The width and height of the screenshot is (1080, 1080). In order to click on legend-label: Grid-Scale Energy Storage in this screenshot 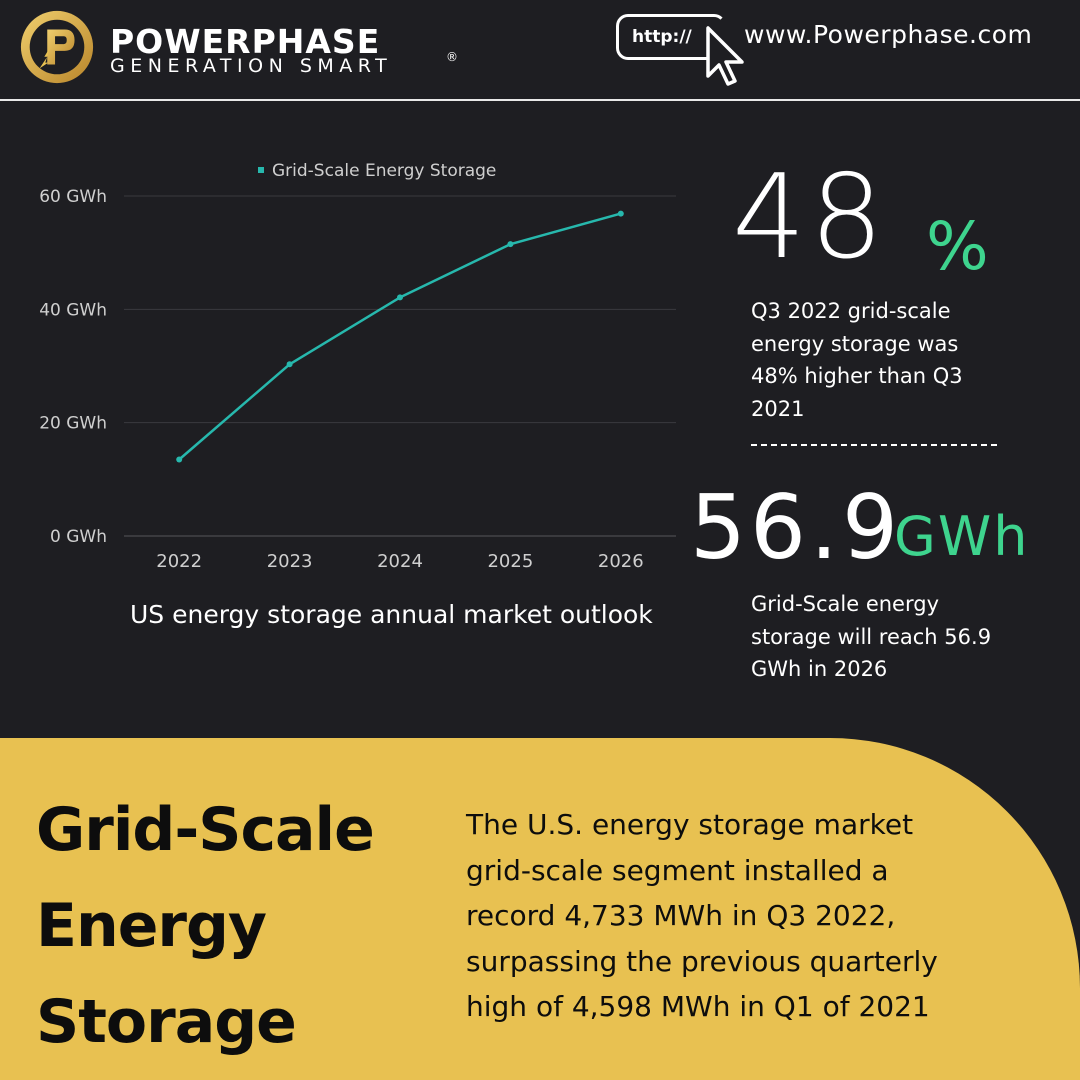, I will do `click(384, 171)`.